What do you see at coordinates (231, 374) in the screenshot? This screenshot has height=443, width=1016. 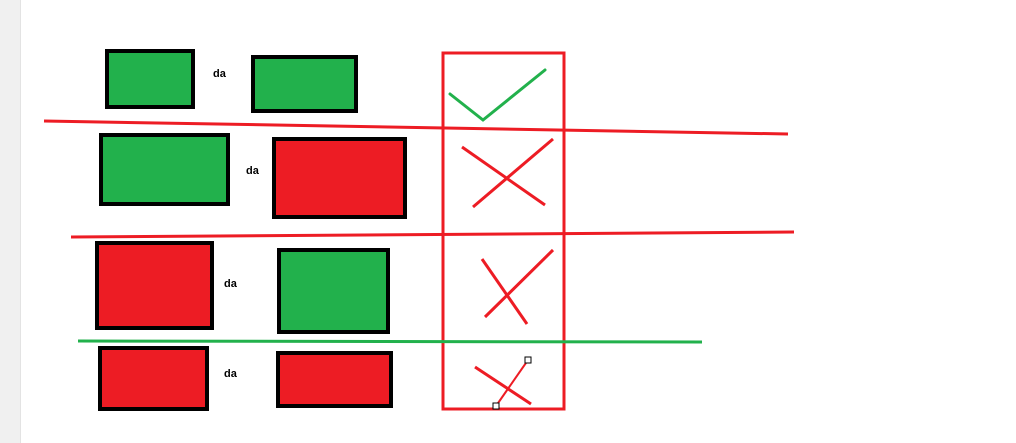 I see `row-4-label: da` at bounding box center [231, 374].